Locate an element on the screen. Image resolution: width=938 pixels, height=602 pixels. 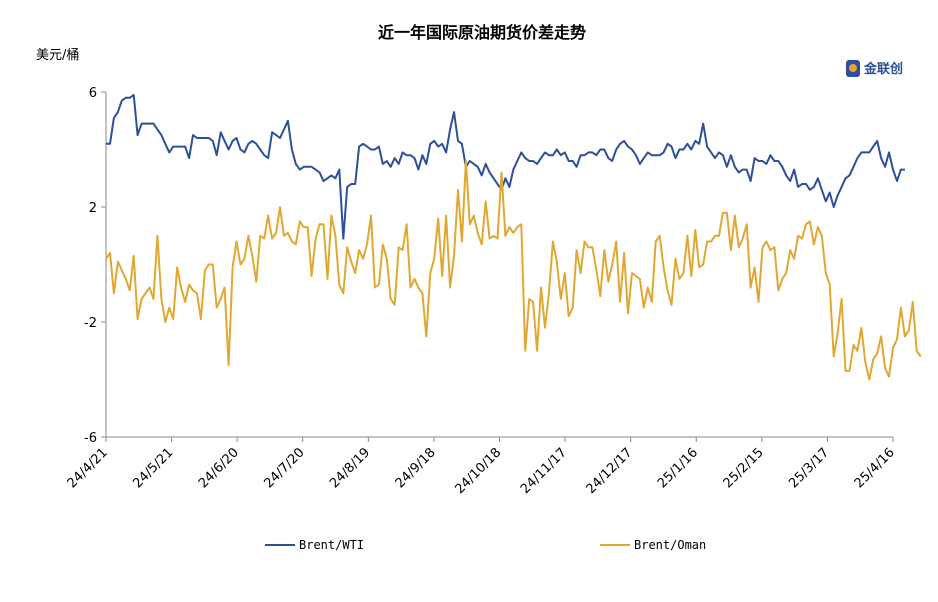
y-axis-unit: 美元/桶 is located at coordinates (57, 55).